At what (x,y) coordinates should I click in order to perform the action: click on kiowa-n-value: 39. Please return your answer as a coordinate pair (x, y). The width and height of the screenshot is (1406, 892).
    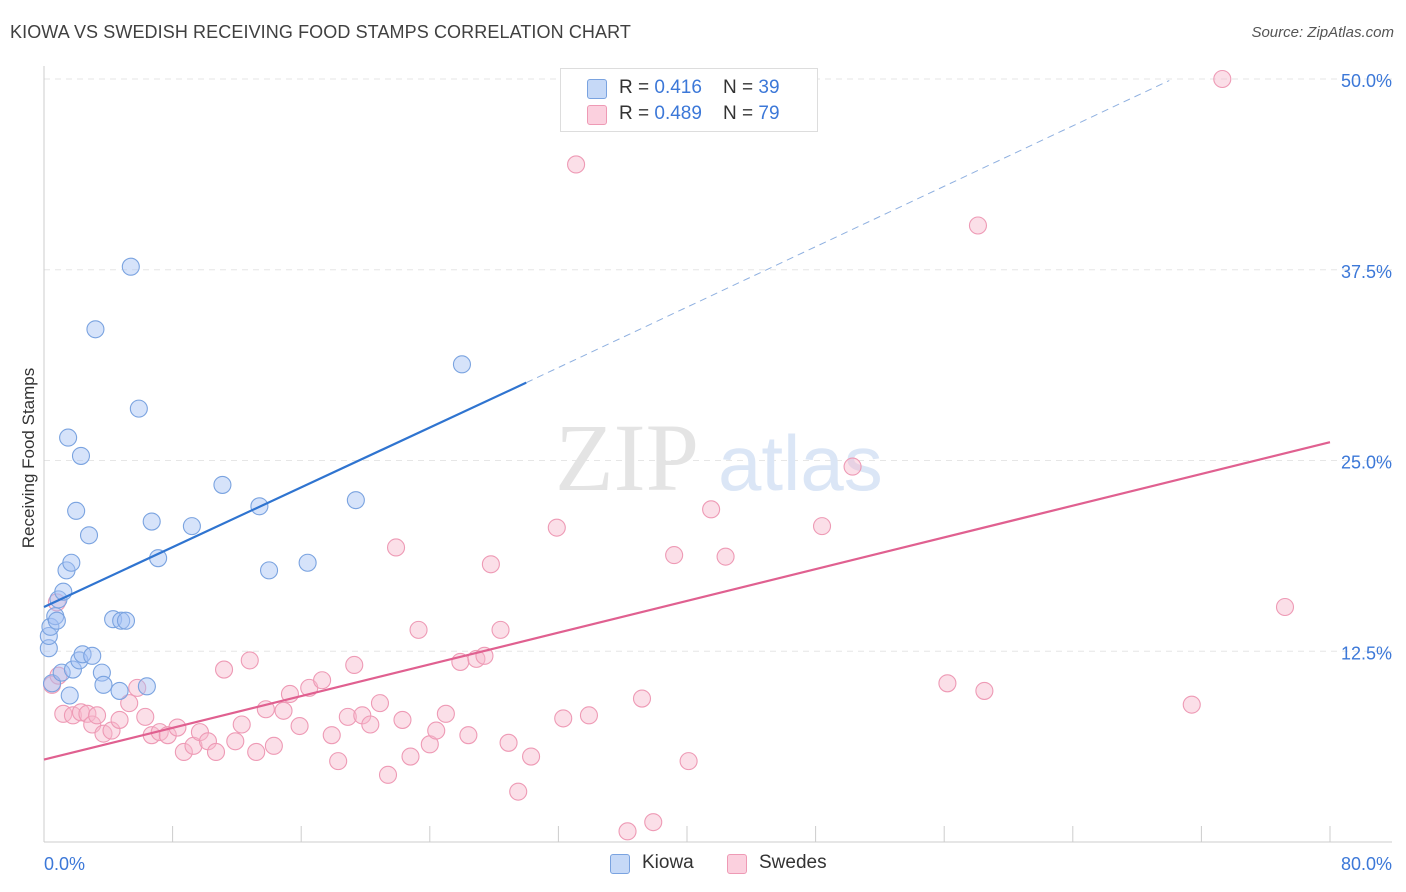
    Looking at the image, I should click on (769, 87).